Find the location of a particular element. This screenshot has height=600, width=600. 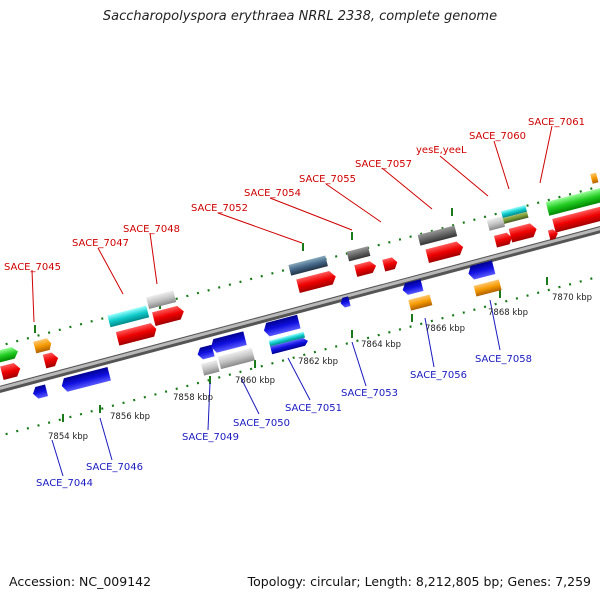

kbp-label: 7864 kbp is located at coordinates (381, 345).